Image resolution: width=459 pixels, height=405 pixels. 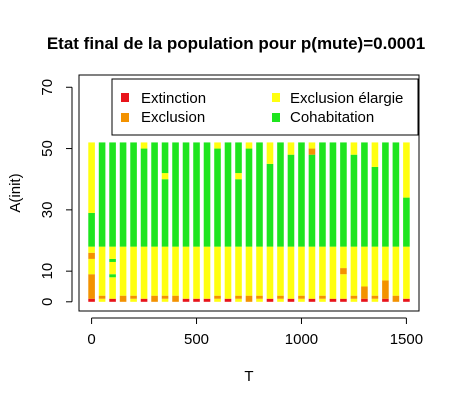 What do you see at coordinates (255, 332) in the screenshot?
I see `x-axis: 0 500 1000 1500` at bounding box center [255, 332].